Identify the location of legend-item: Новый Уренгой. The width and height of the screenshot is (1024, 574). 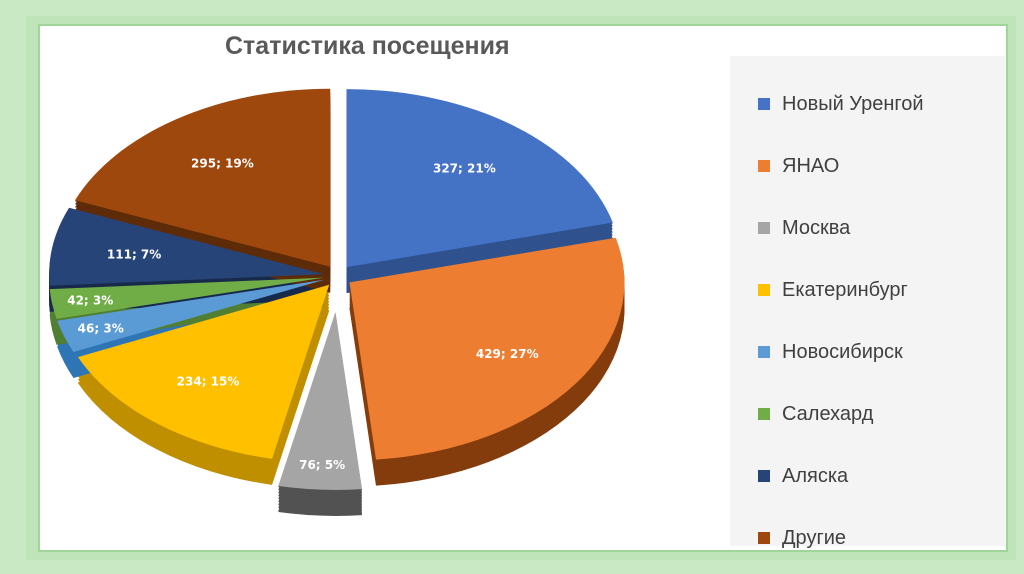
(841, 104).